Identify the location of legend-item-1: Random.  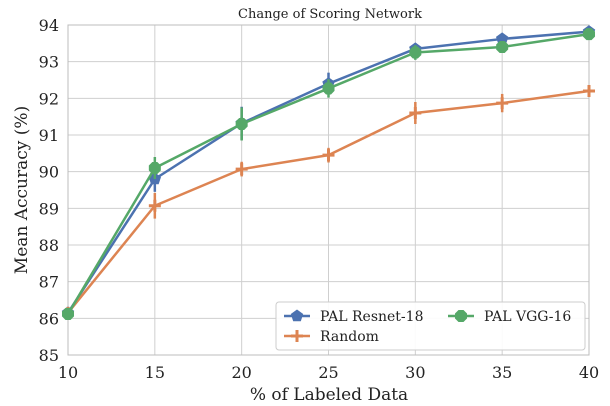
(331, 337).